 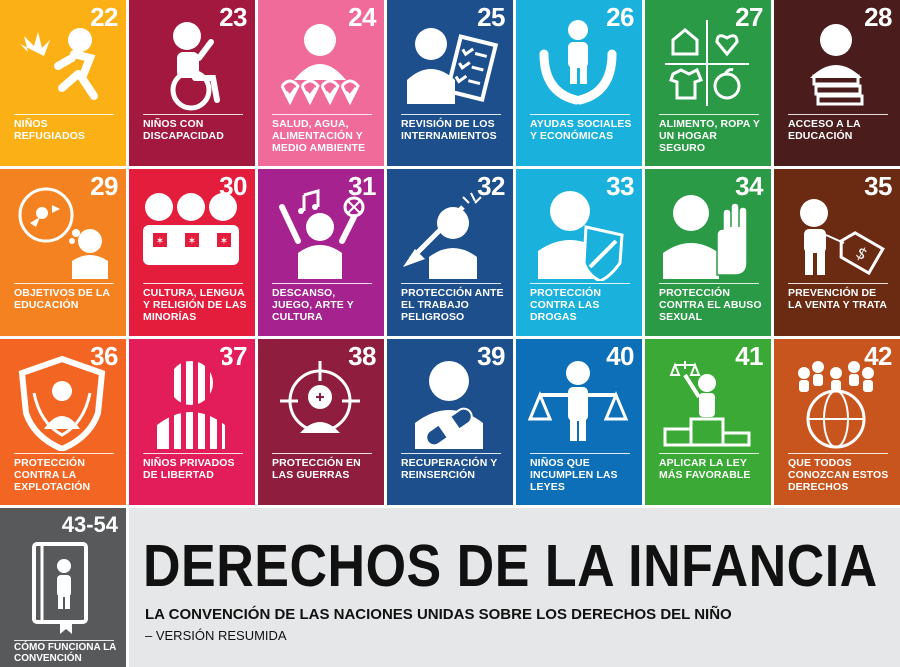 I want to click on tile-article-28: 28 Acceso a la educación, so click(x=837, y=83).